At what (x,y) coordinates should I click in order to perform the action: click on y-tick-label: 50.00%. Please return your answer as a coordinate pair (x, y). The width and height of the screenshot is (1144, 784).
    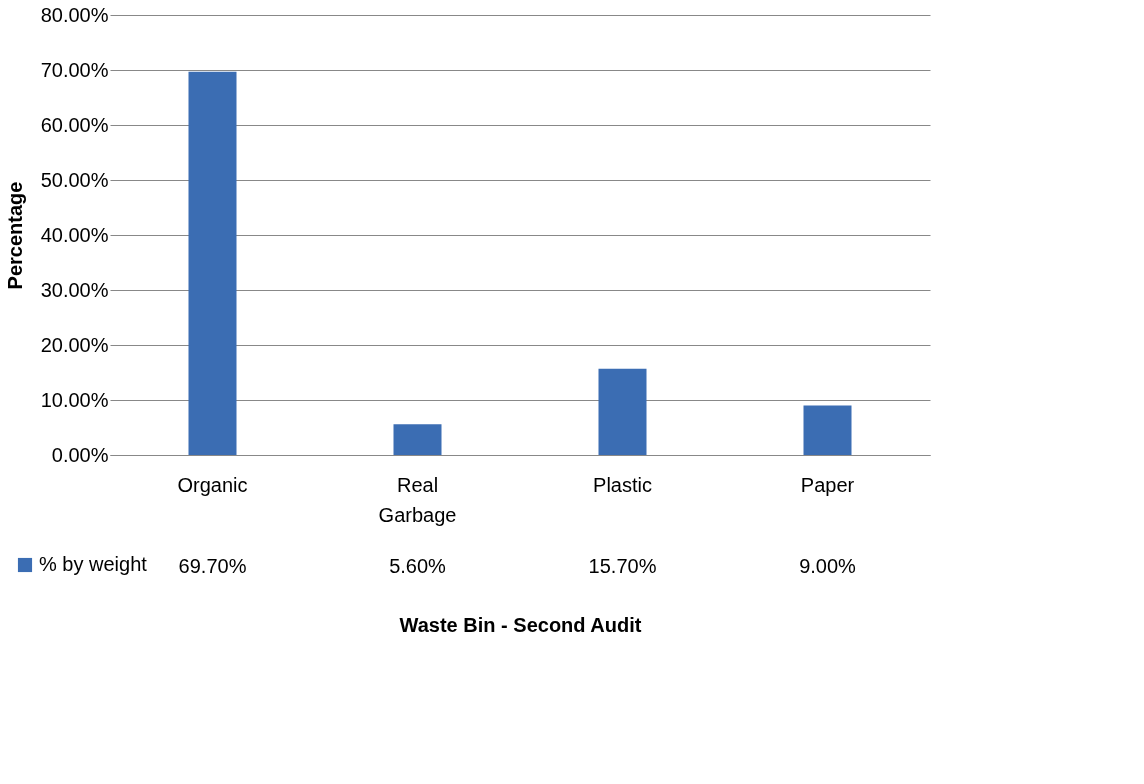
    Looking at the image, I should click on (74, 179).